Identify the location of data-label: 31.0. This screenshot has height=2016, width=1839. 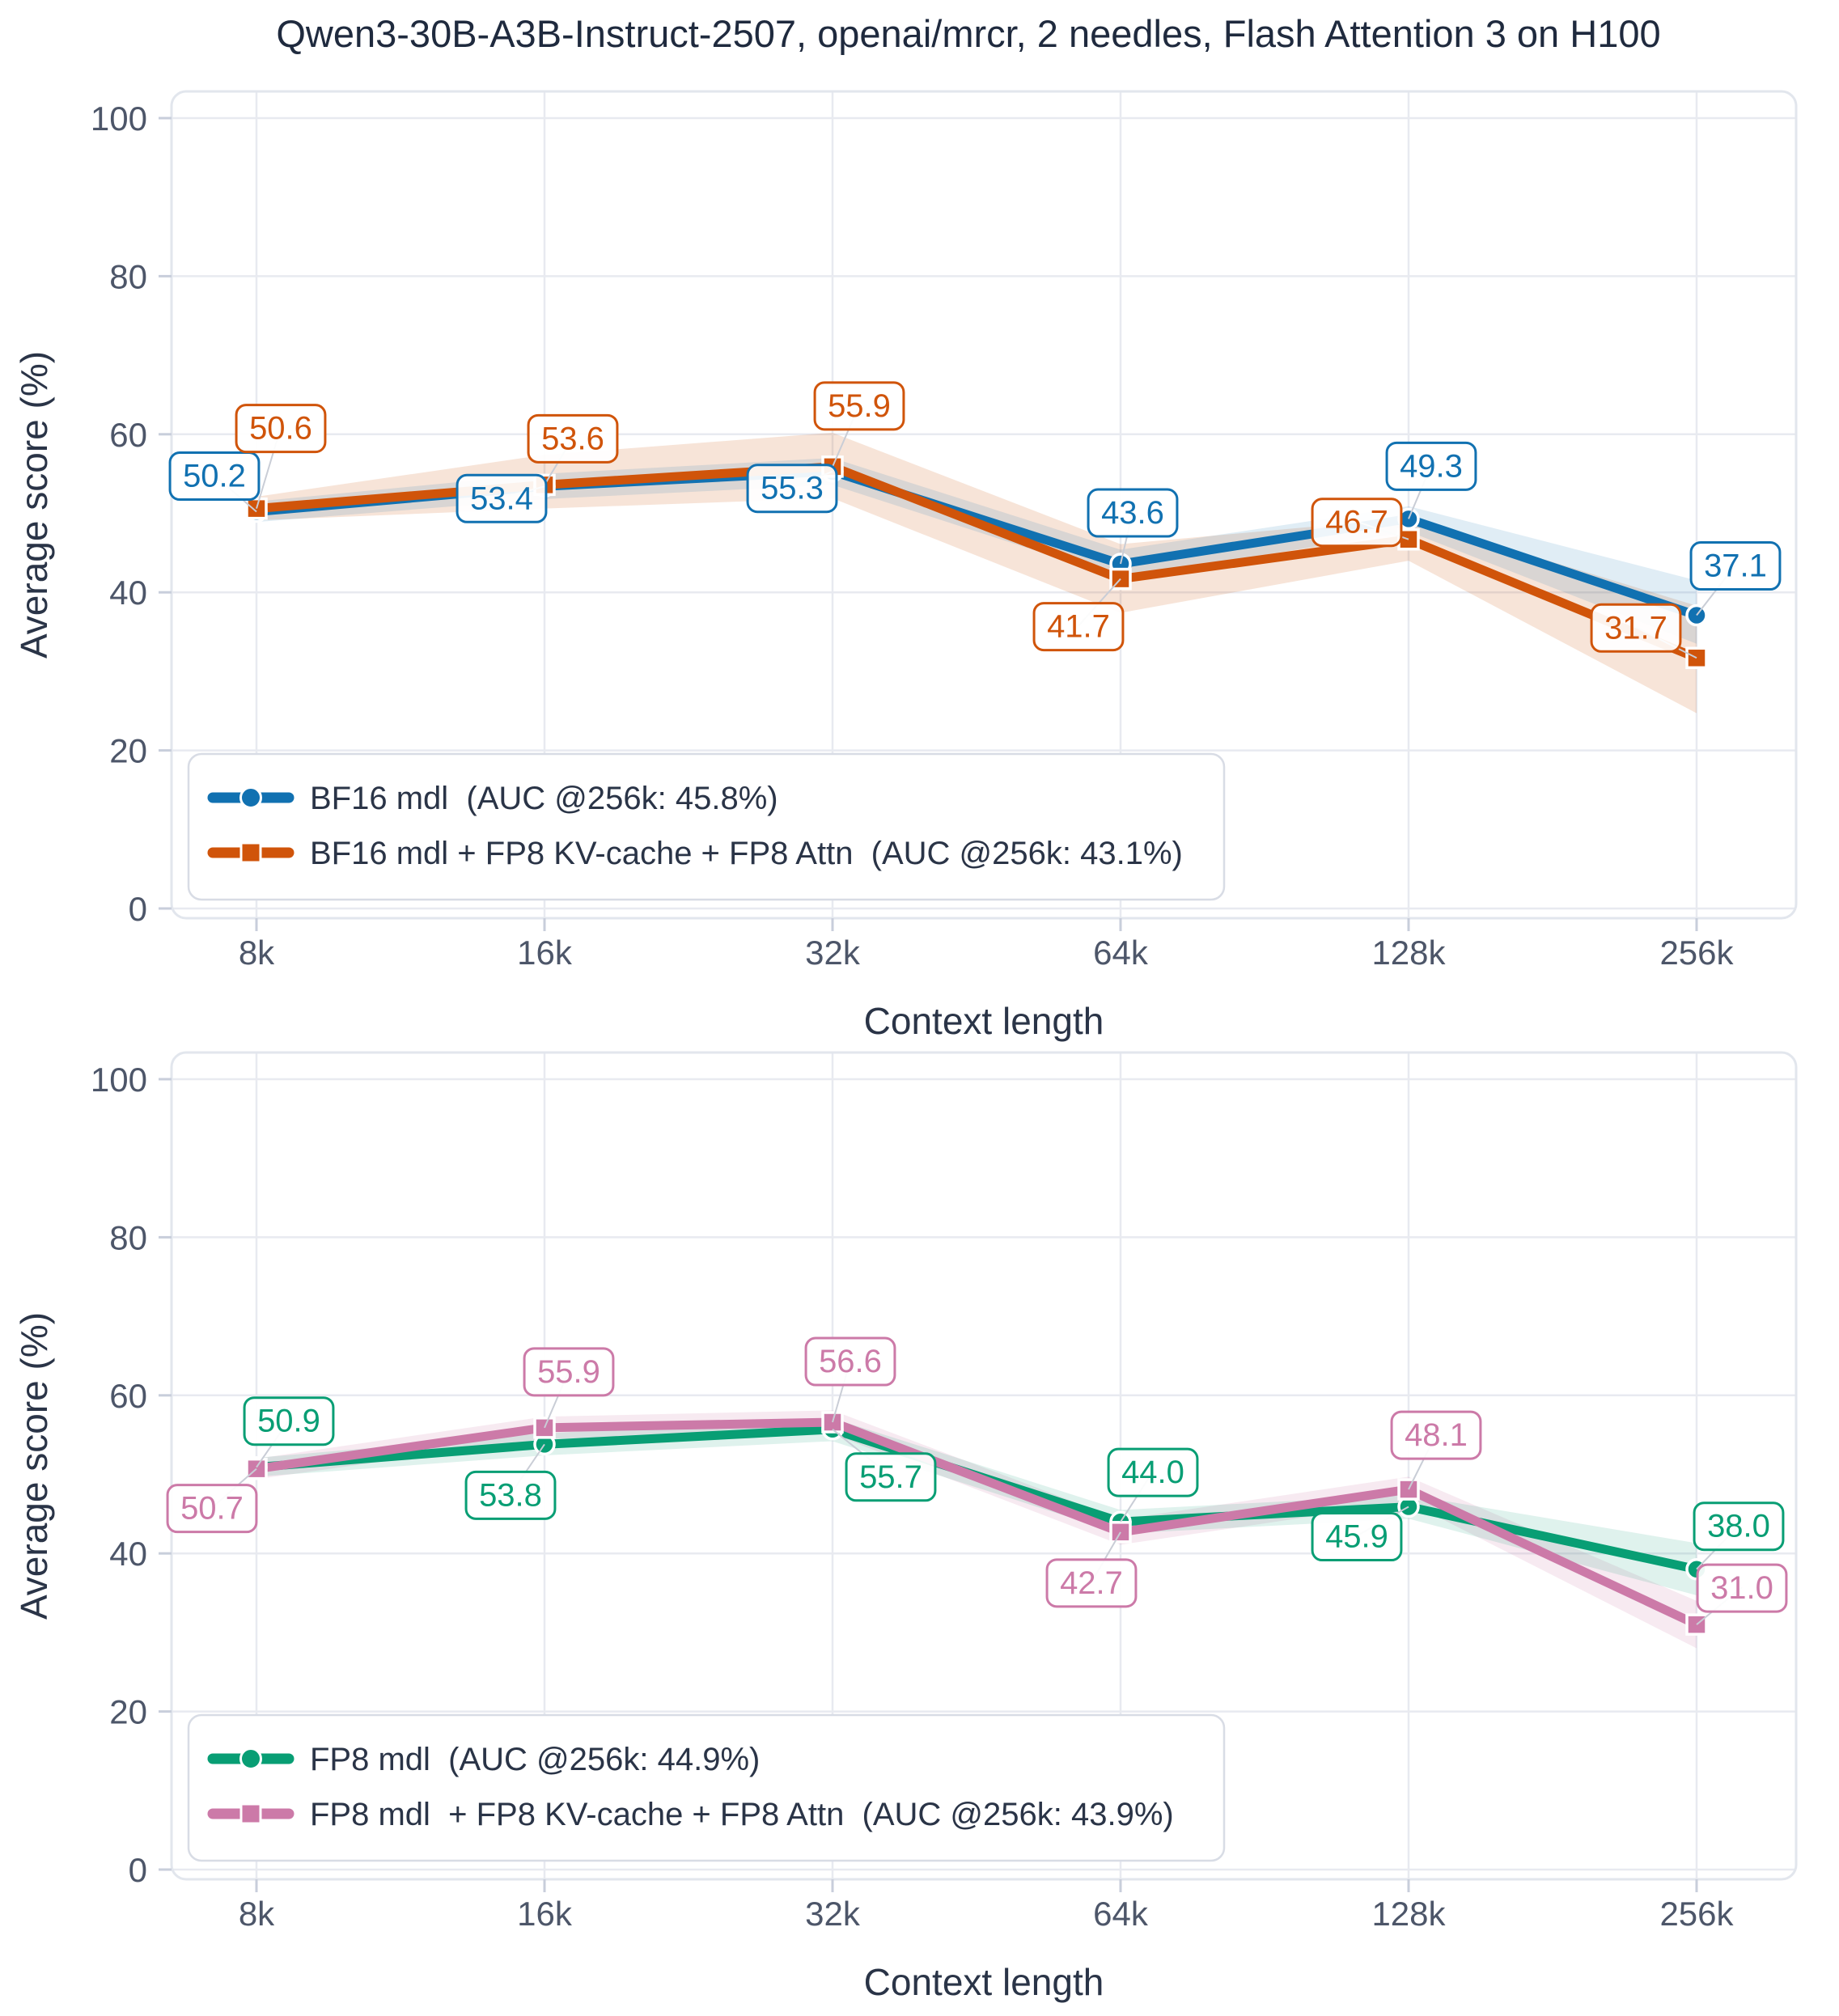
(1742, 1588).